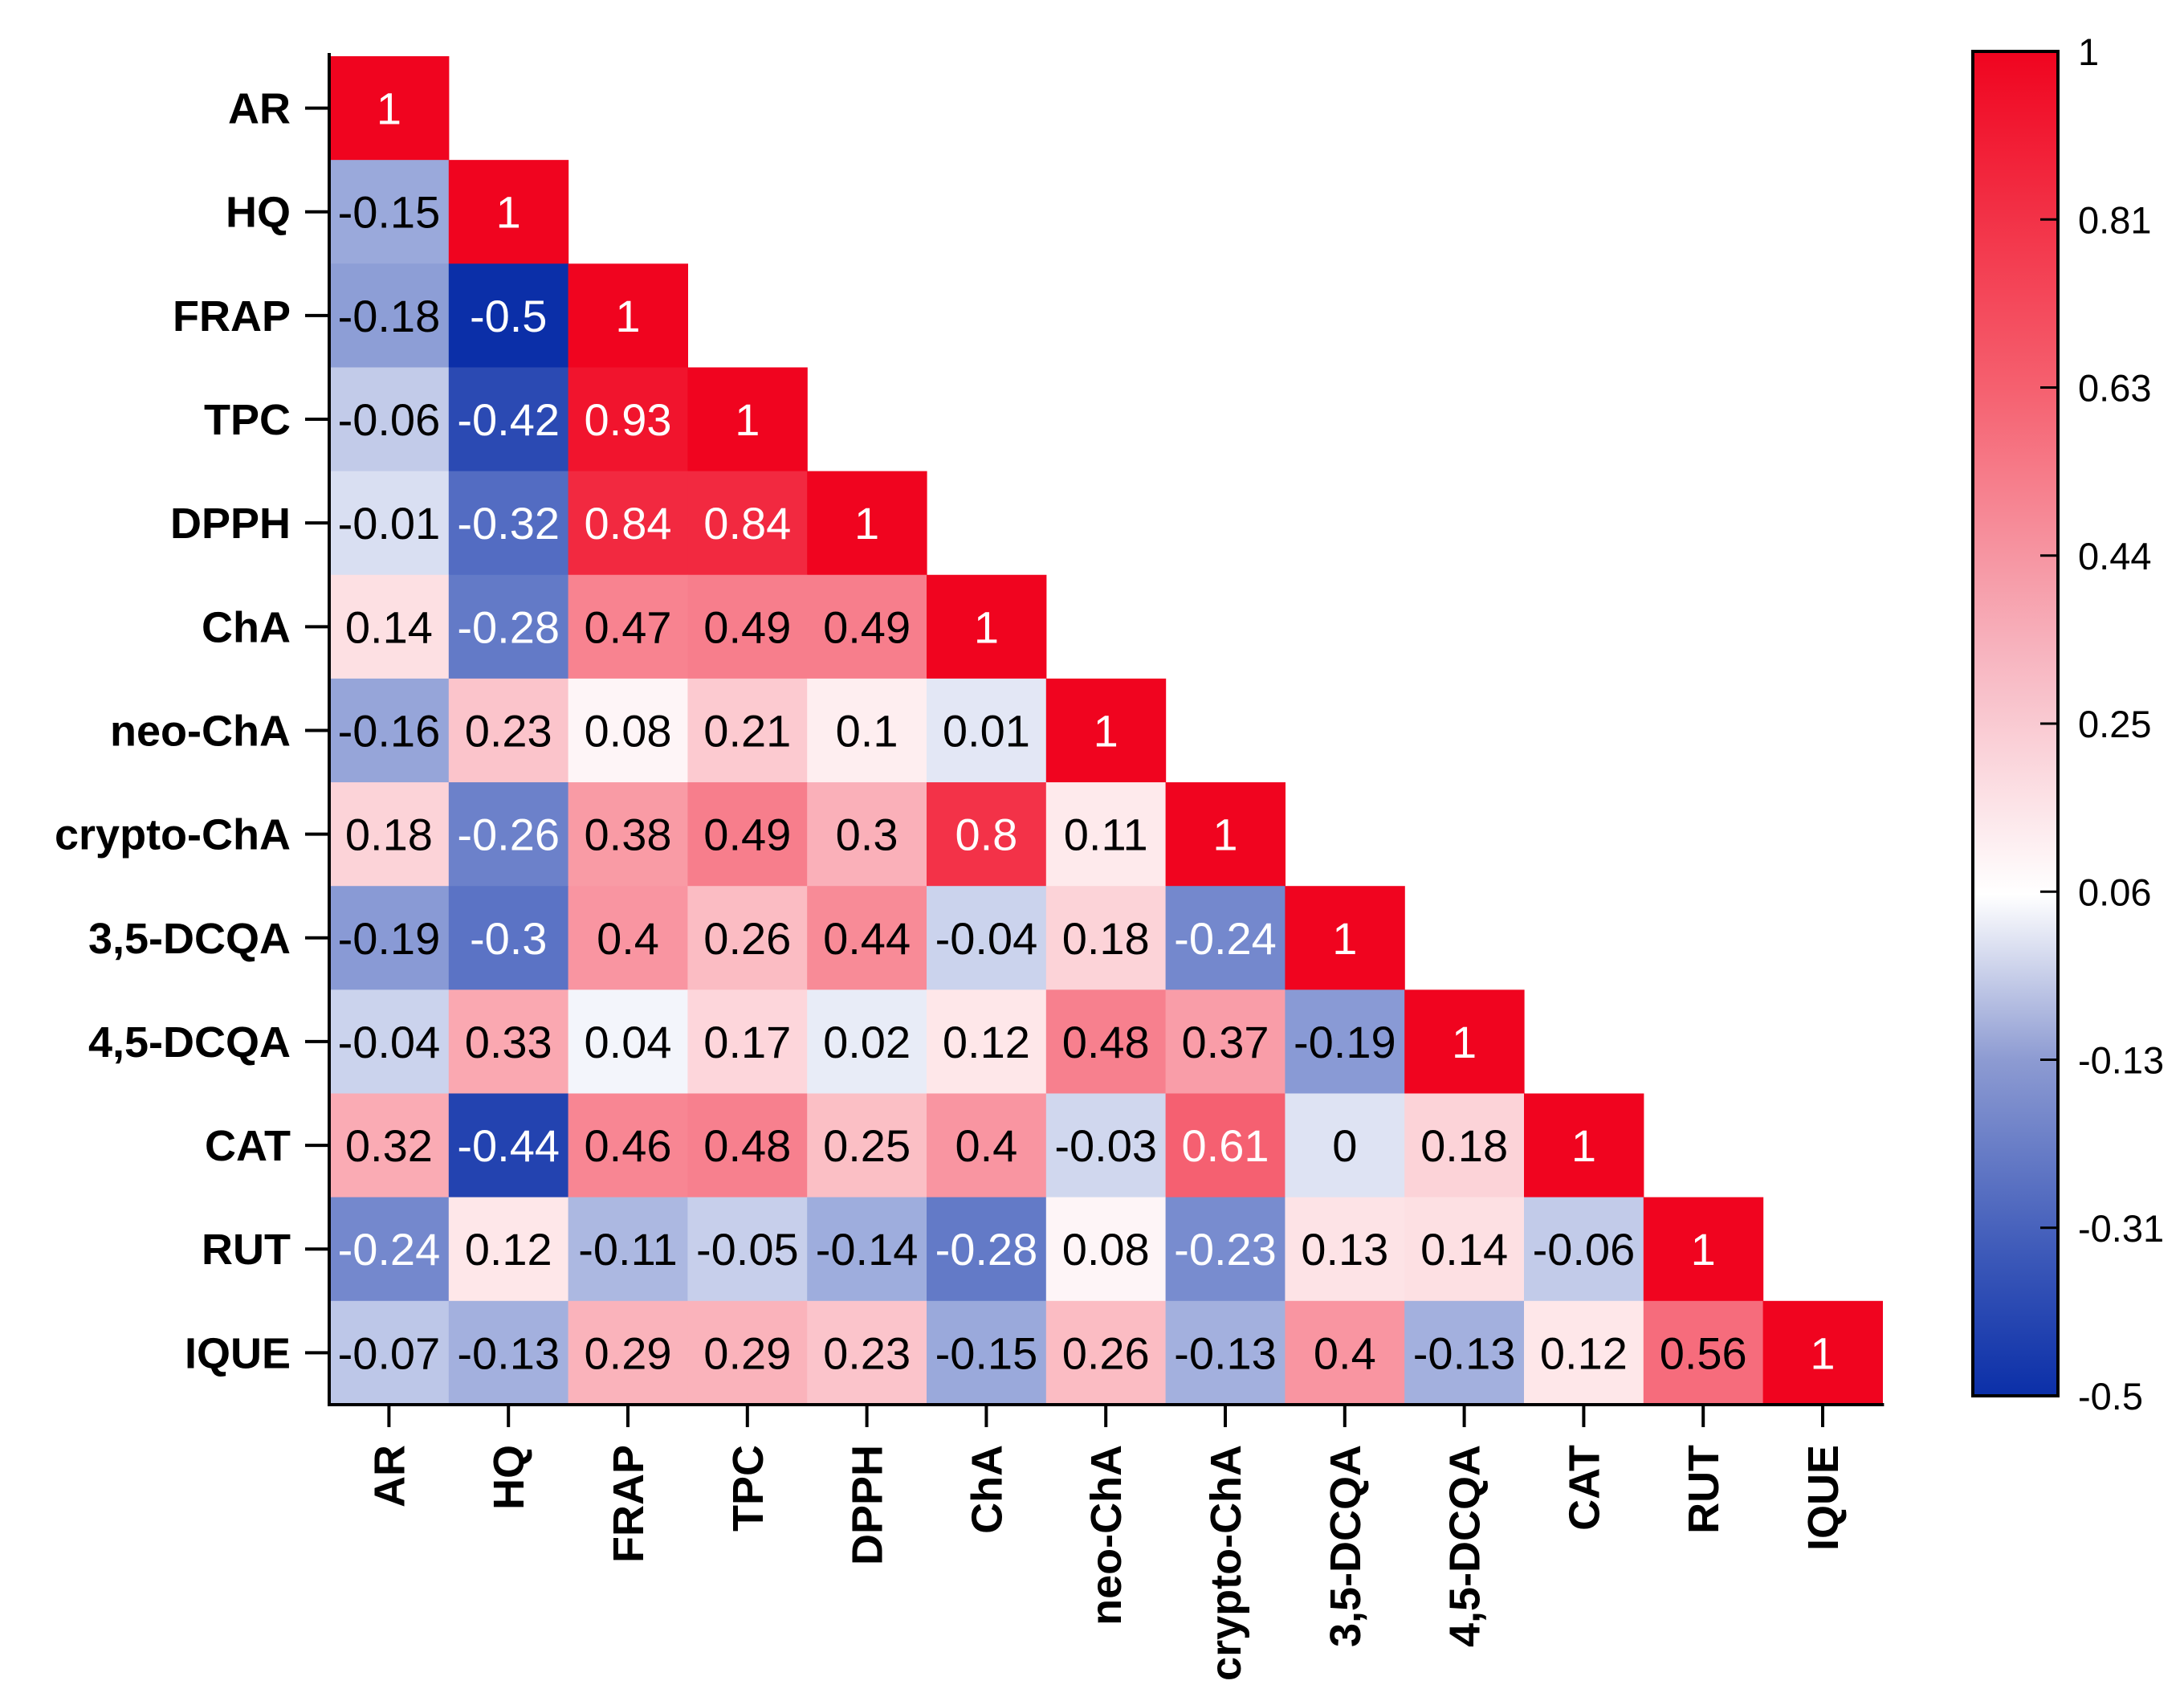 The width and height of the screenshot is (2184, 1697). What do you see at coordinates (868, 1505) in the screenshot?
I see `column-label: DPPH` at bounding box center [868, 1505].